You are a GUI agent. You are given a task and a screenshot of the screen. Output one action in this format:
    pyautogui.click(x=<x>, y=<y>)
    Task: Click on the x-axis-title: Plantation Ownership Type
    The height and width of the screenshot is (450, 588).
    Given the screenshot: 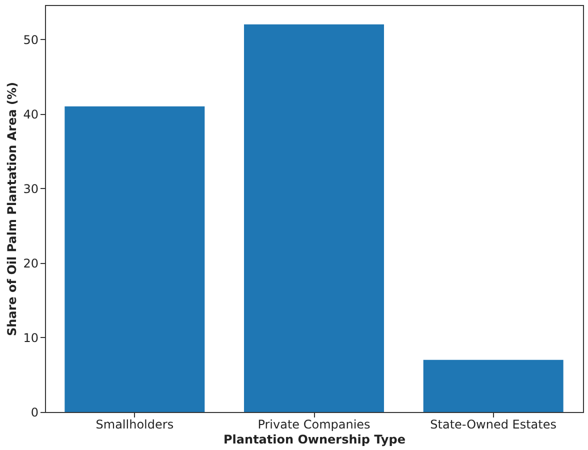 What is the action you would take?
    pyautogui.click(x=315, y=439)
    